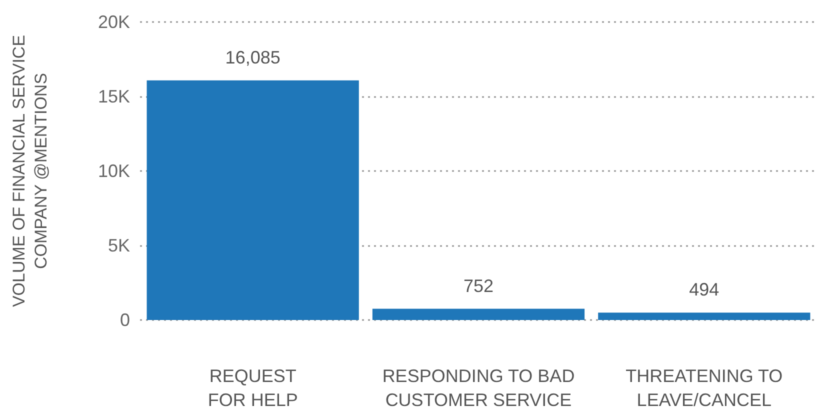  I want to click on y-tick-label: 10K, so click(114, 171).